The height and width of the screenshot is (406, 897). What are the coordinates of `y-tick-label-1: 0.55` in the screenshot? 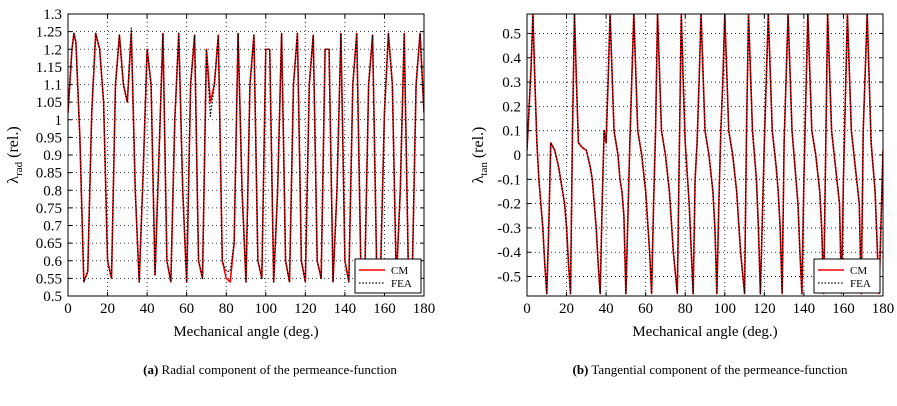 It's located at (49, 279).